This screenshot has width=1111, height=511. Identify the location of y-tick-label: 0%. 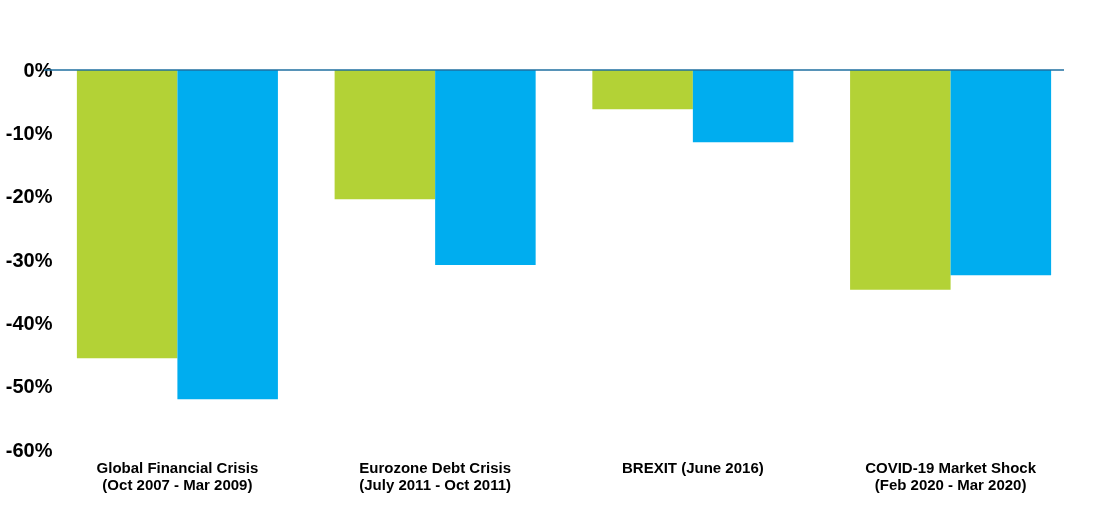
(38, 69).